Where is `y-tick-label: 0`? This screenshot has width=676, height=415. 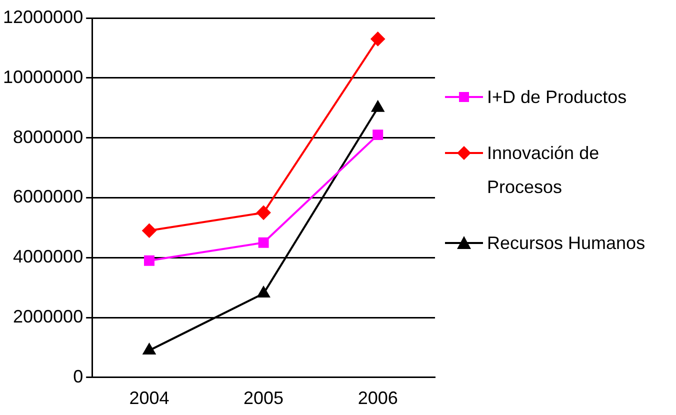
y-tick-label: 0 is located at coordinates (78, 376).